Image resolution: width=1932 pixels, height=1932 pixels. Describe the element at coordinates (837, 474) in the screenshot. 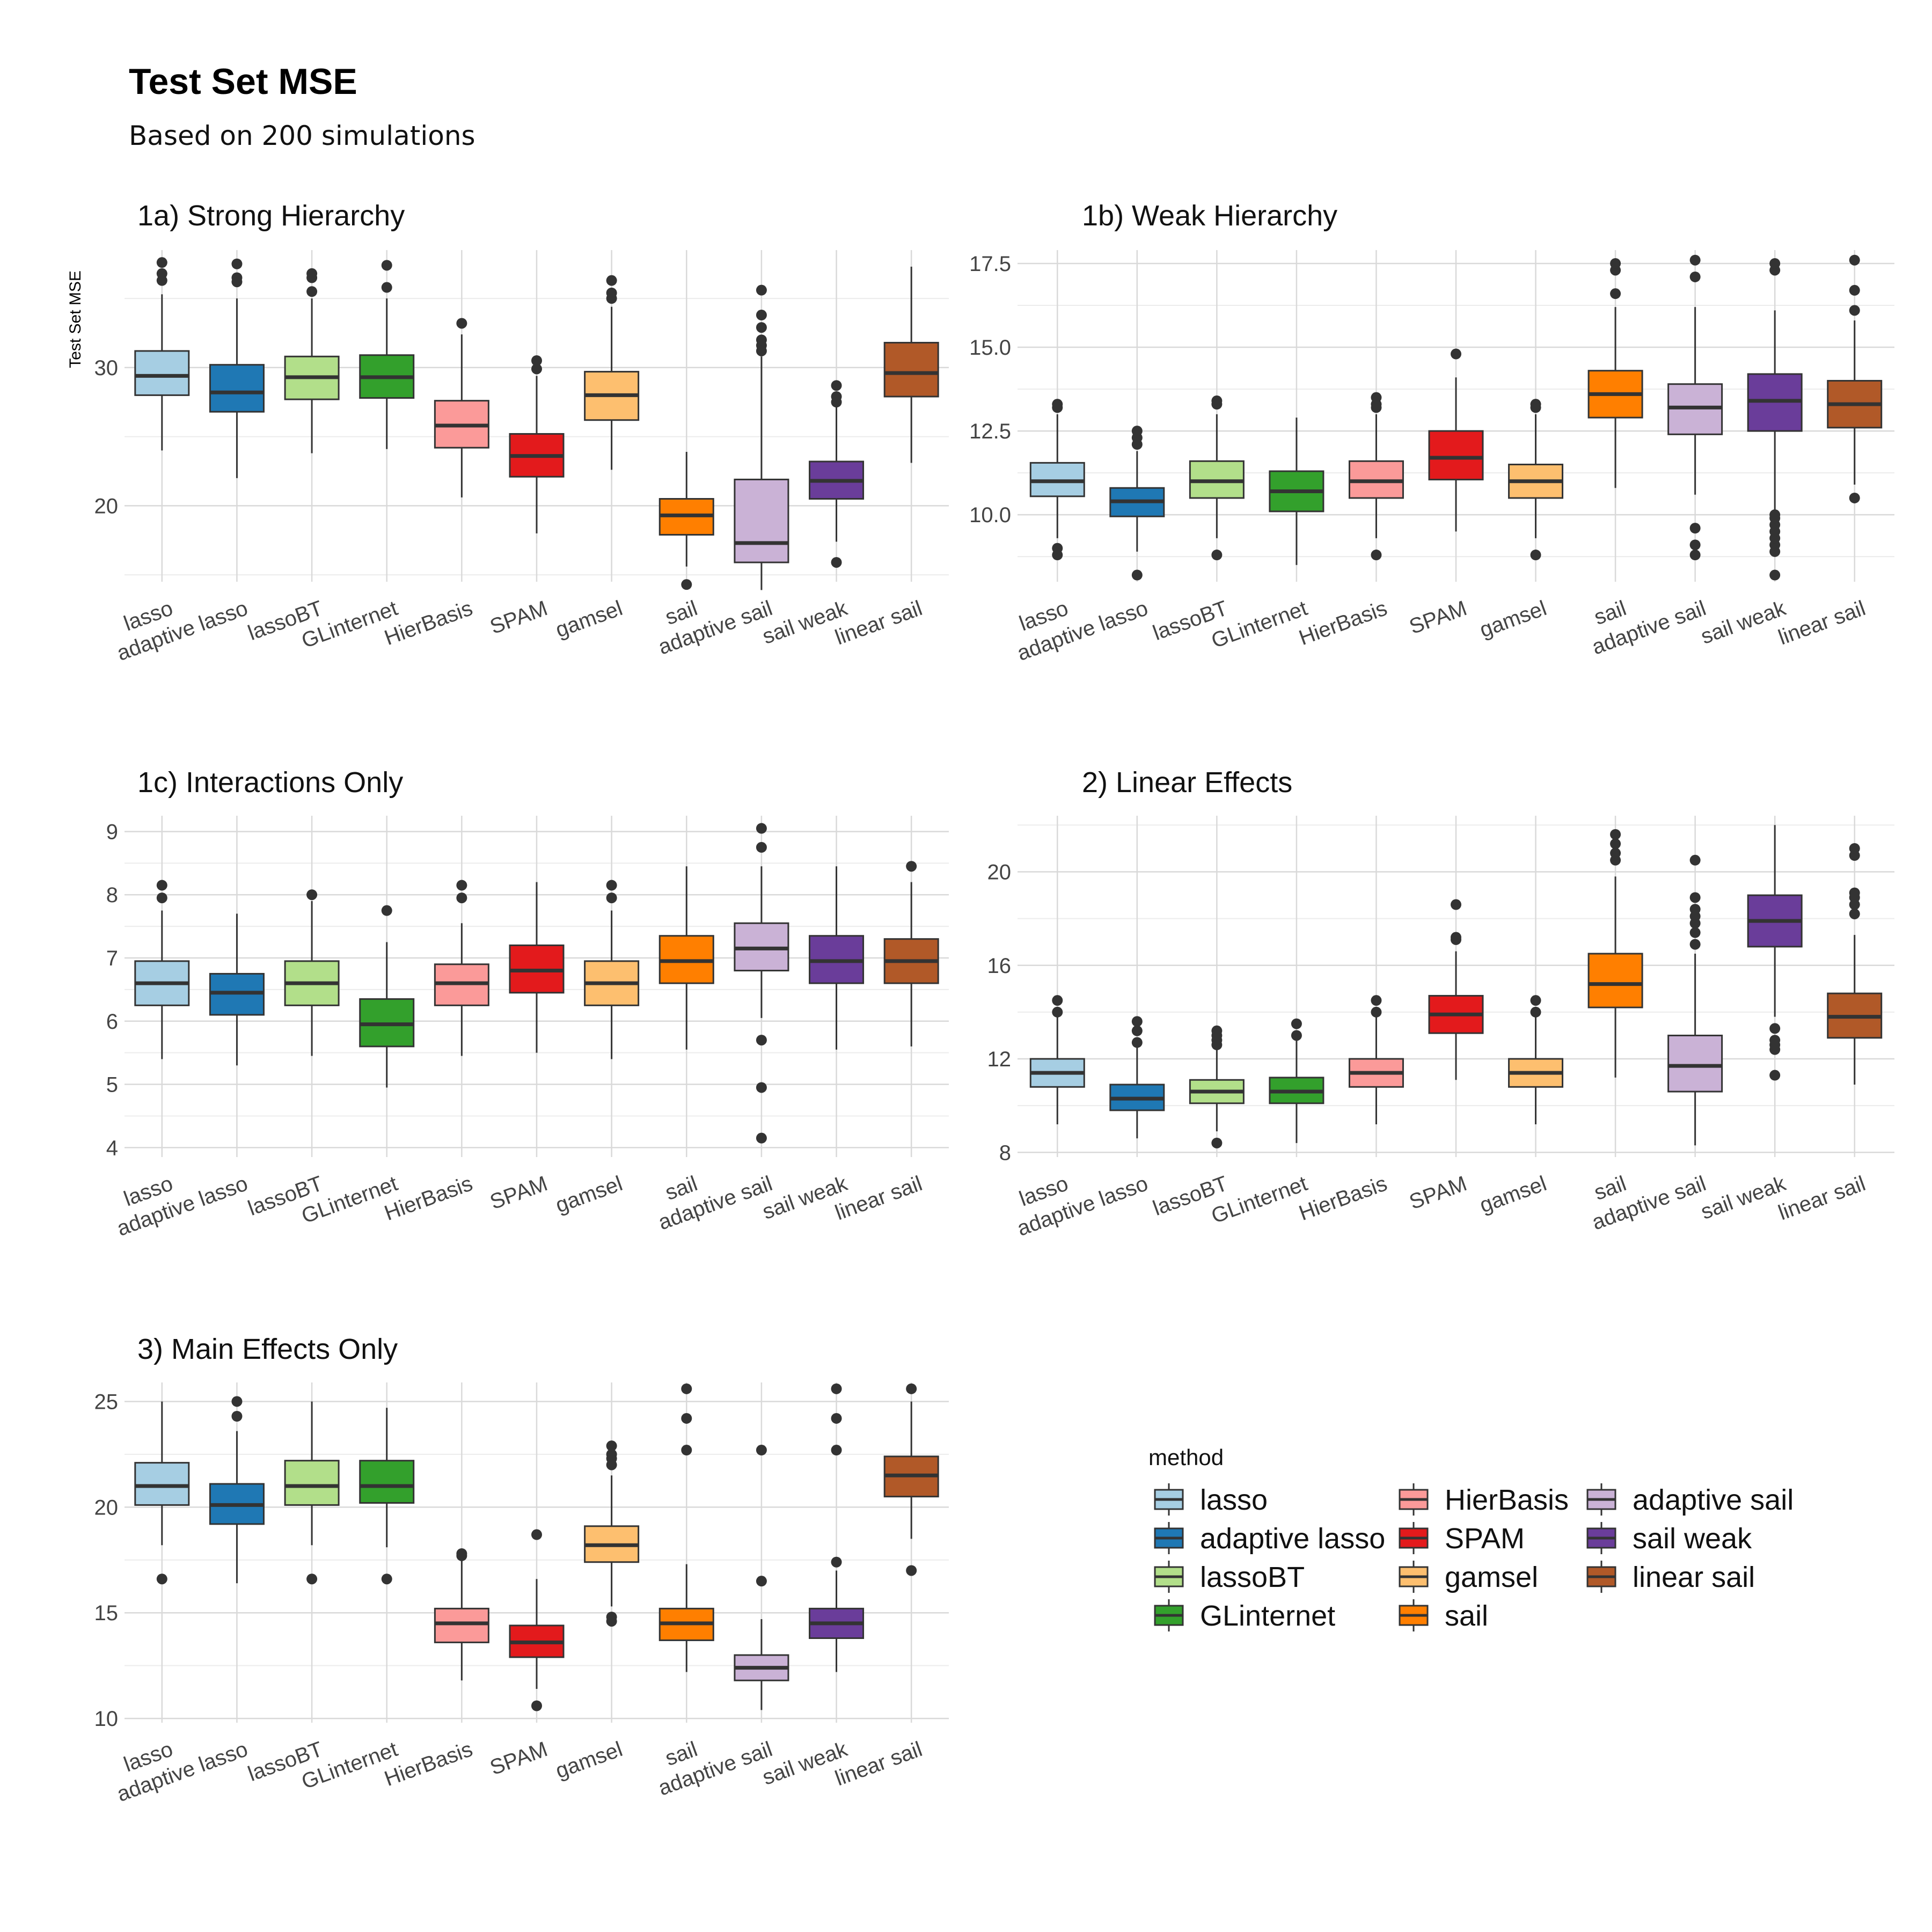

I see `box-sail-weak` at that location.